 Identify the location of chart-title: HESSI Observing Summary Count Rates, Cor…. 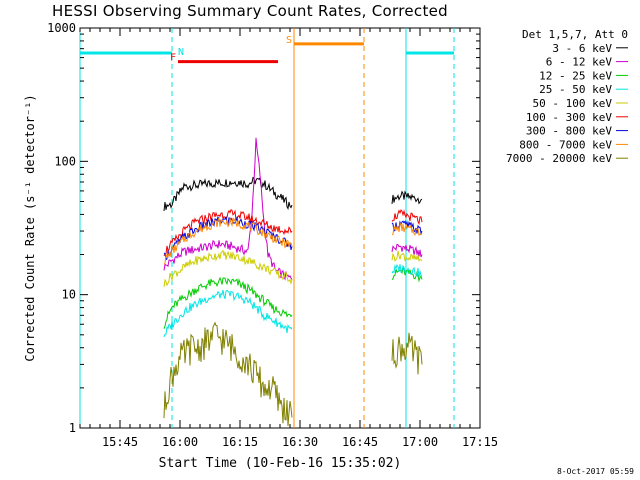
(250, 11).